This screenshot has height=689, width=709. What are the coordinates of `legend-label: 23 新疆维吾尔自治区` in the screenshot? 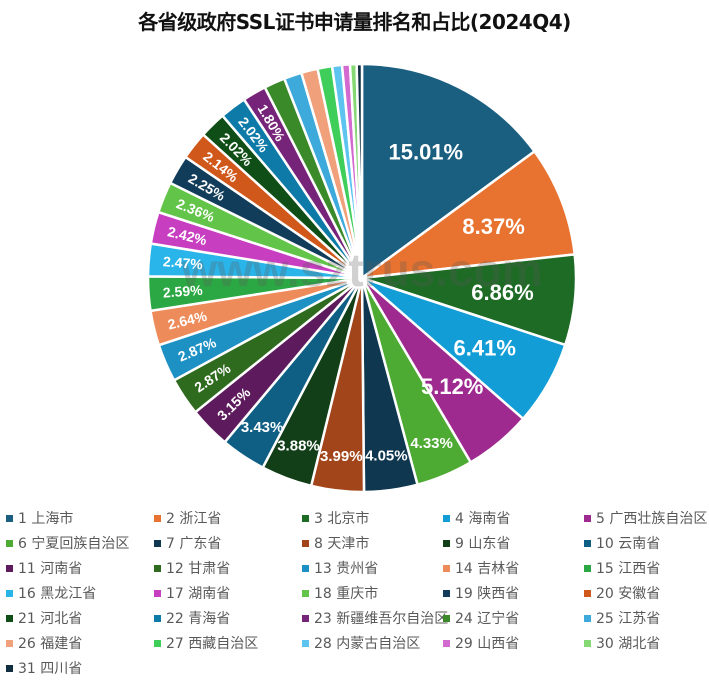 It's located at (381, 619).